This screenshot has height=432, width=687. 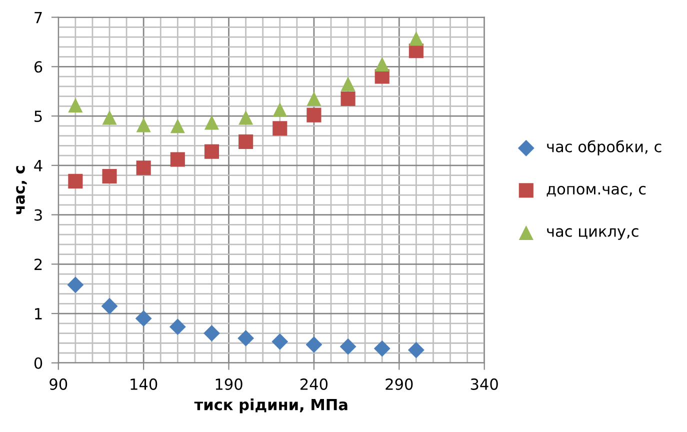 What do you see at coordinates (38, 67) in the screenshot?
I see `y-tick-label: 6` at bounding box center [38, 67].